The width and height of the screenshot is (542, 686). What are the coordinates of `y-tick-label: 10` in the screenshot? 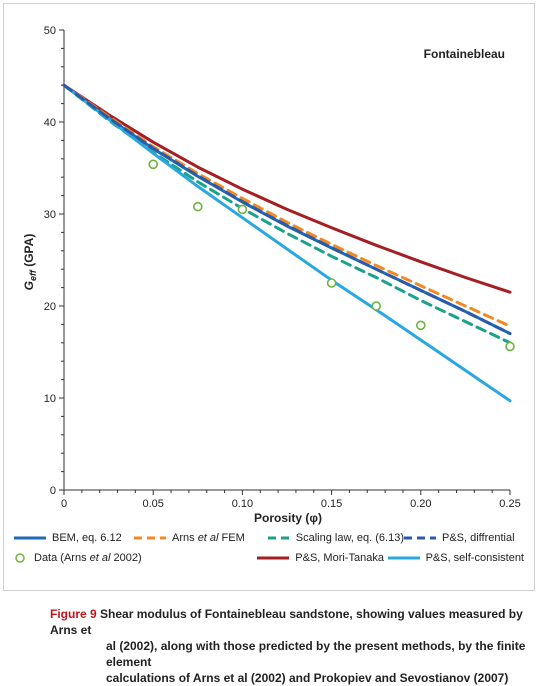 It's located at (50, 399).